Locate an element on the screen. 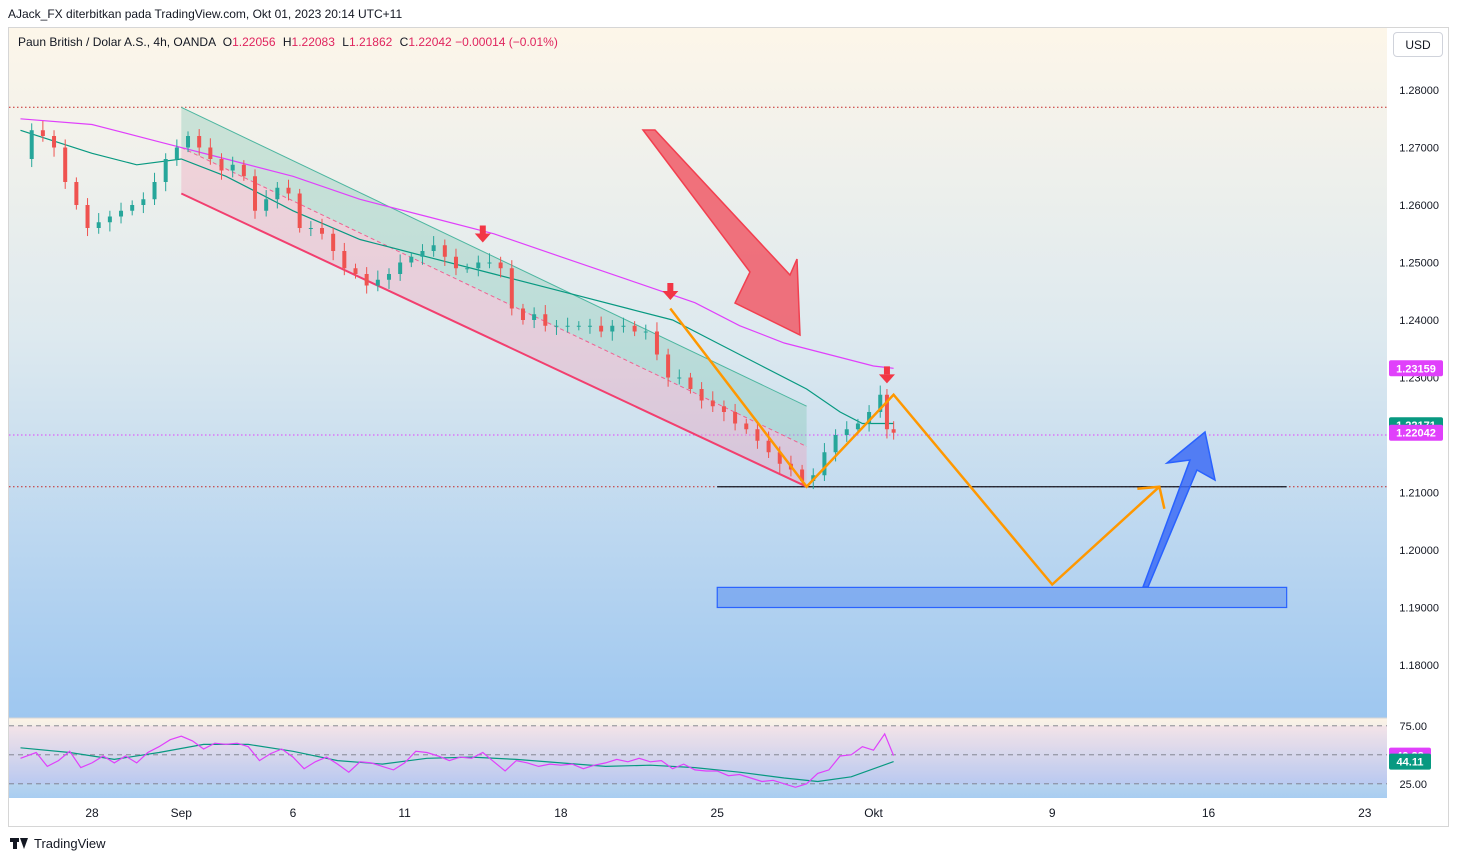 This screenshot has height=862, width=1459. currency-button: USD is located at coordinates (1418, 44).